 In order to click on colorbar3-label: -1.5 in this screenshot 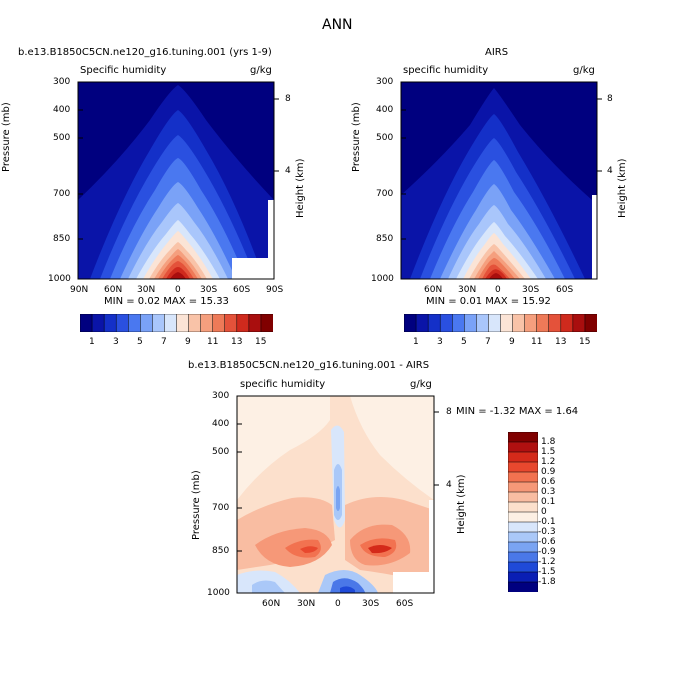, I will do `click(547, 572)`.